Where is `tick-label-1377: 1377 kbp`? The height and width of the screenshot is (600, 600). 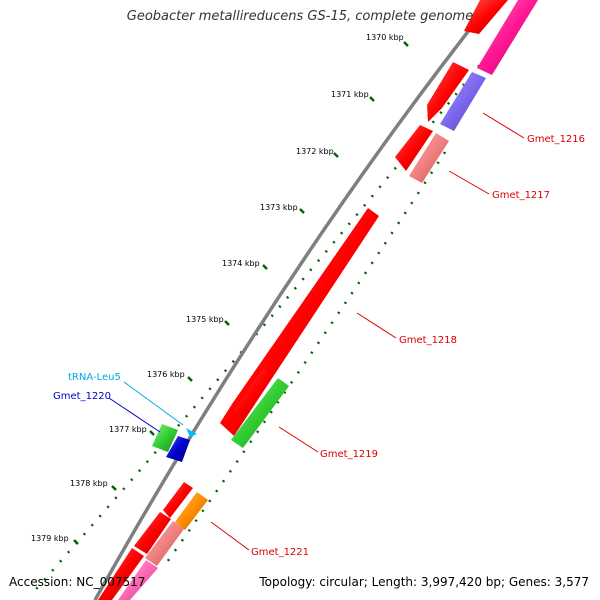
tick-label-1377: 1377 kbp is located at coordinates (128, 429).